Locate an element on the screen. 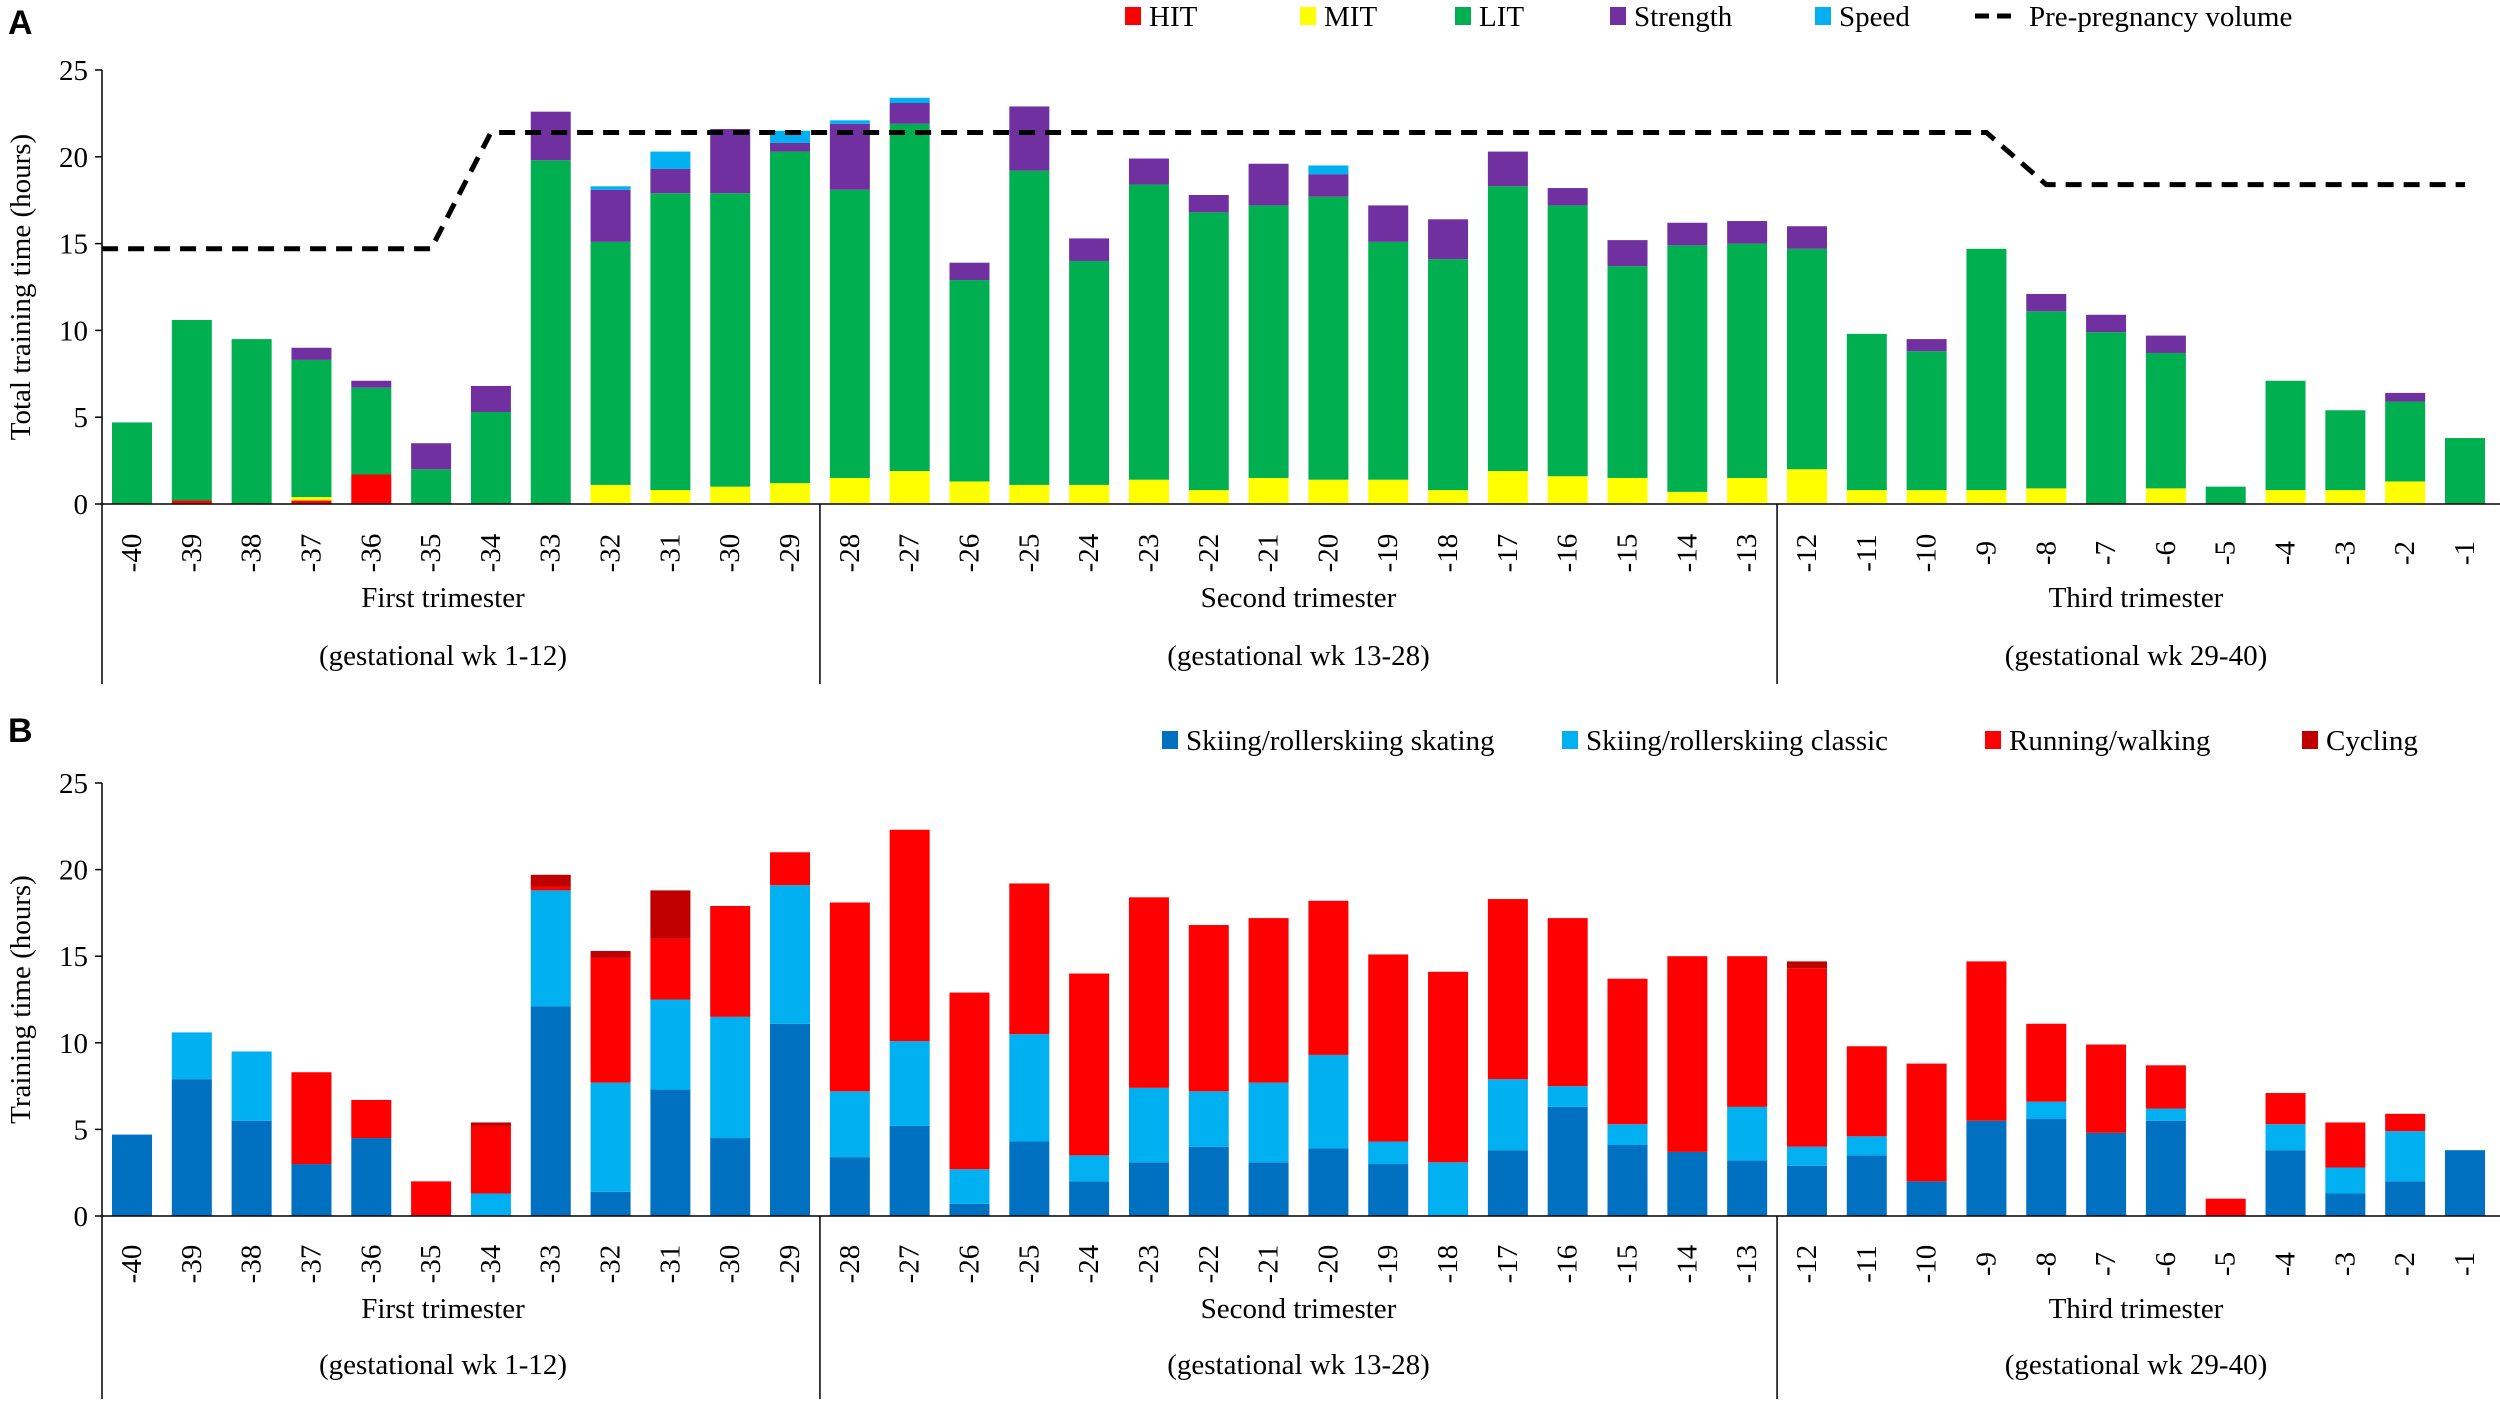  x-tick-label: -3 is located at coordinates (2345, 553).